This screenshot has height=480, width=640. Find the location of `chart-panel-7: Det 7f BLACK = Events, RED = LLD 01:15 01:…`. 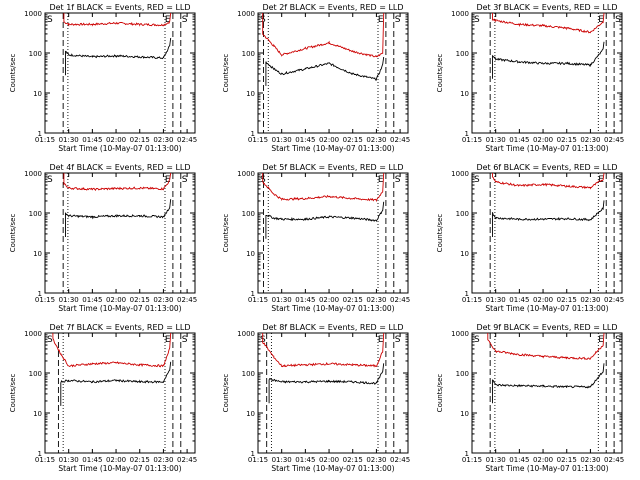

chart-panel-7: Det 7f BLACK = Events, RED = LLD 01:15 01:… is located at coordinates (103, 398).